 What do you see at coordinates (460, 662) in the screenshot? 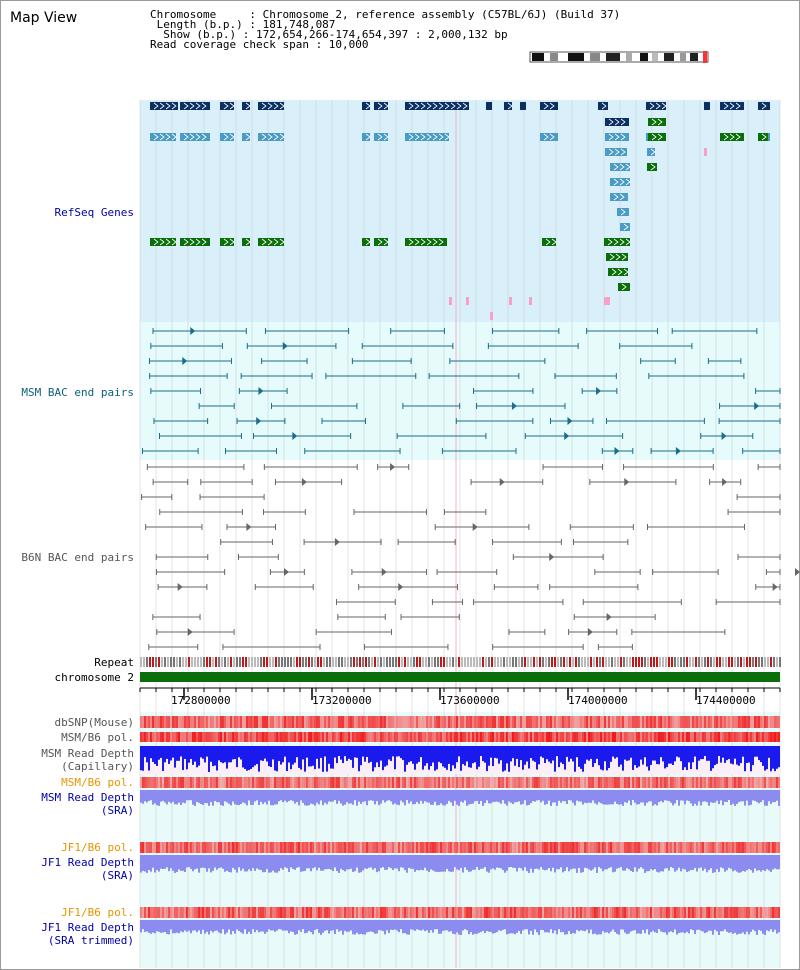
I see `repeat-track` at bounding box center [460, 662].